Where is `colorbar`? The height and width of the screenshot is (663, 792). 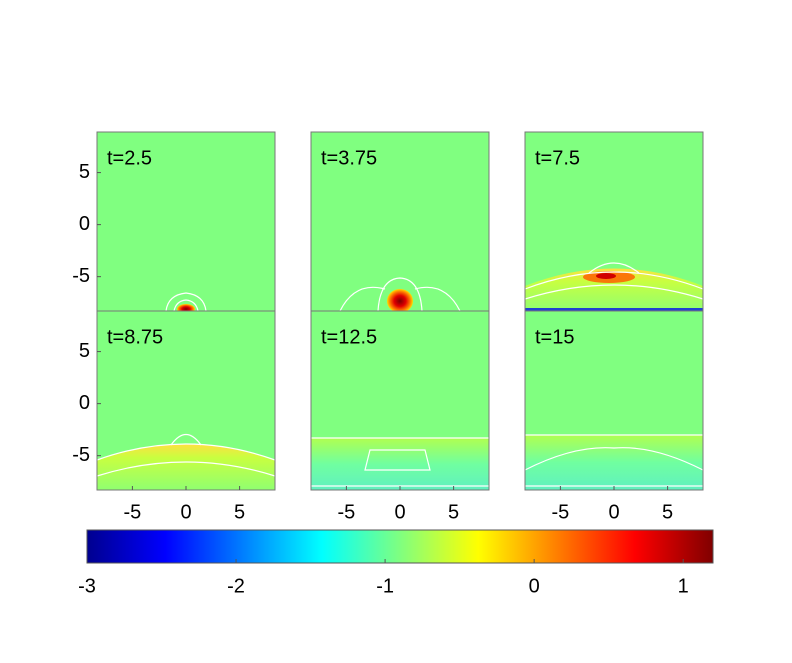
colorbar is located at coordinates (400, 546).